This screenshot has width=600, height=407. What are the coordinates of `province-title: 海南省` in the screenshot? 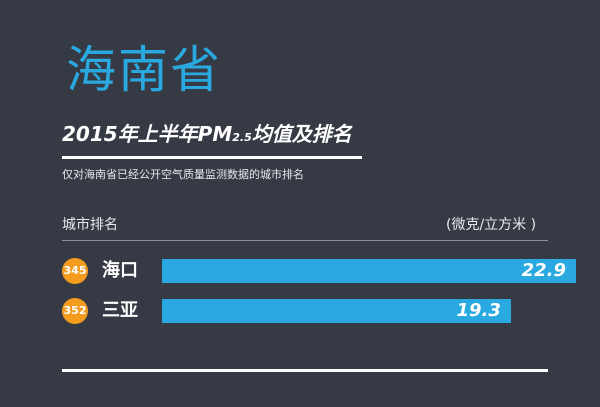 It's located at (144, 70).